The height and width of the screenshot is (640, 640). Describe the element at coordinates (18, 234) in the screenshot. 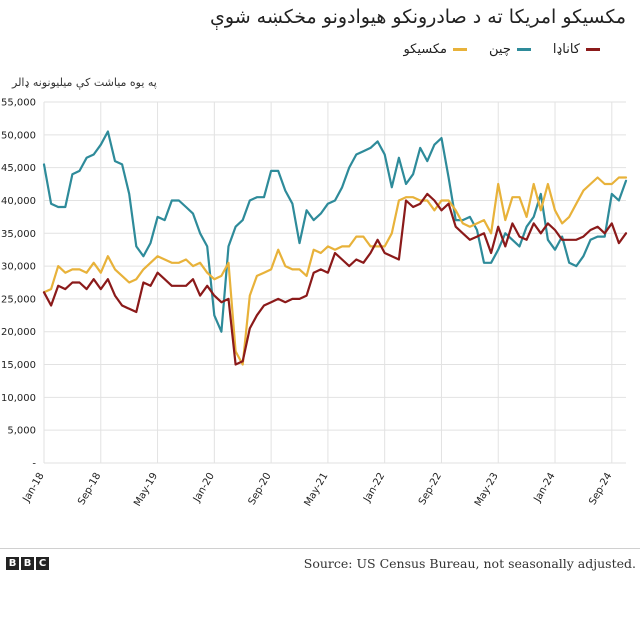

I see `y-tick-label: 35,000` at that location.